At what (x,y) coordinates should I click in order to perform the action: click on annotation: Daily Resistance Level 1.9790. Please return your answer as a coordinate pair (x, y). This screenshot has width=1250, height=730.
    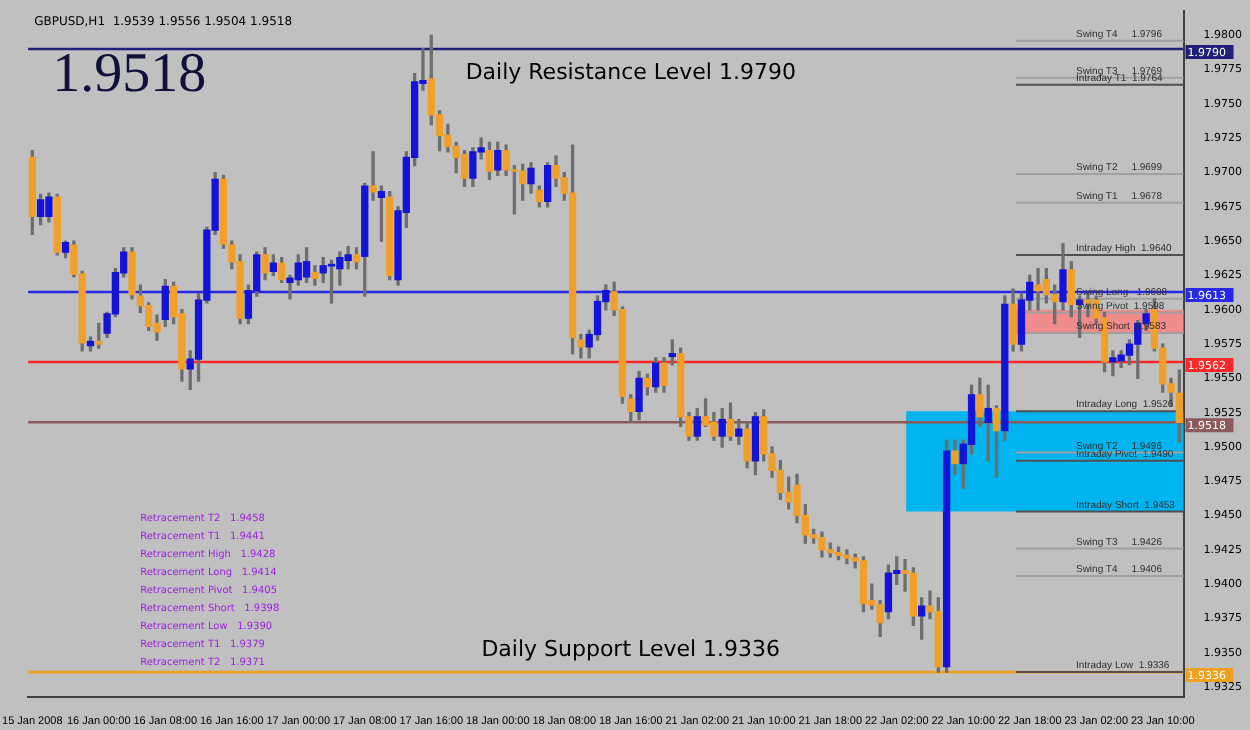
    Looking at the image, I should click on (630, 72).